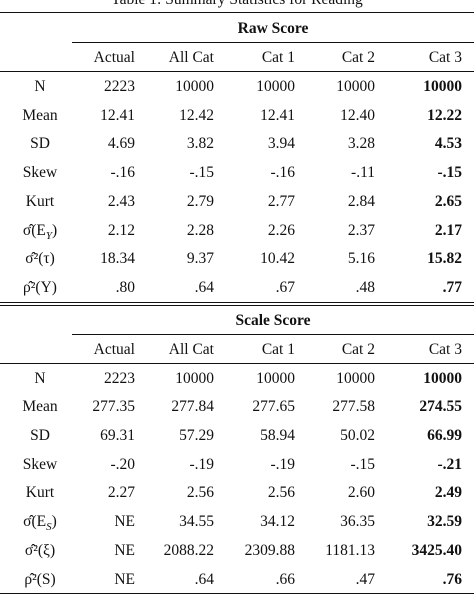 This screenshot has height=598, width=474. What do you see at coordinates (122, 464) in the screenshot?
I see `cell: -.20` at bounding box center [122, 464].